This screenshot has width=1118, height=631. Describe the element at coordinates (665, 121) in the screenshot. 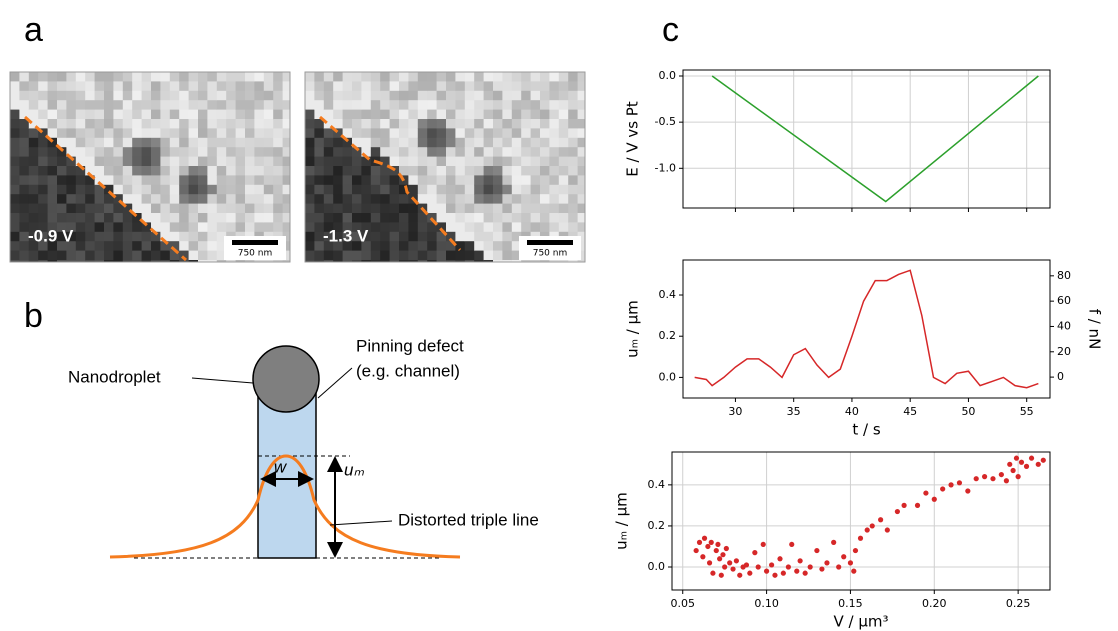

I see `y-tick-label: -0.5` at that location.